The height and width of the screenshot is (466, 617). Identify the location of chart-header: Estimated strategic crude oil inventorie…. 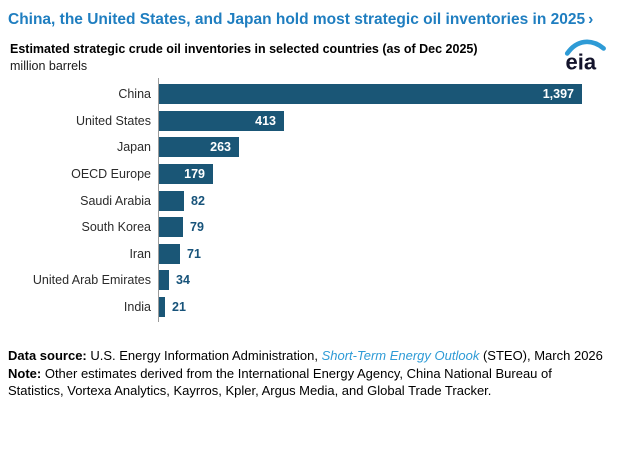
(308, 57).